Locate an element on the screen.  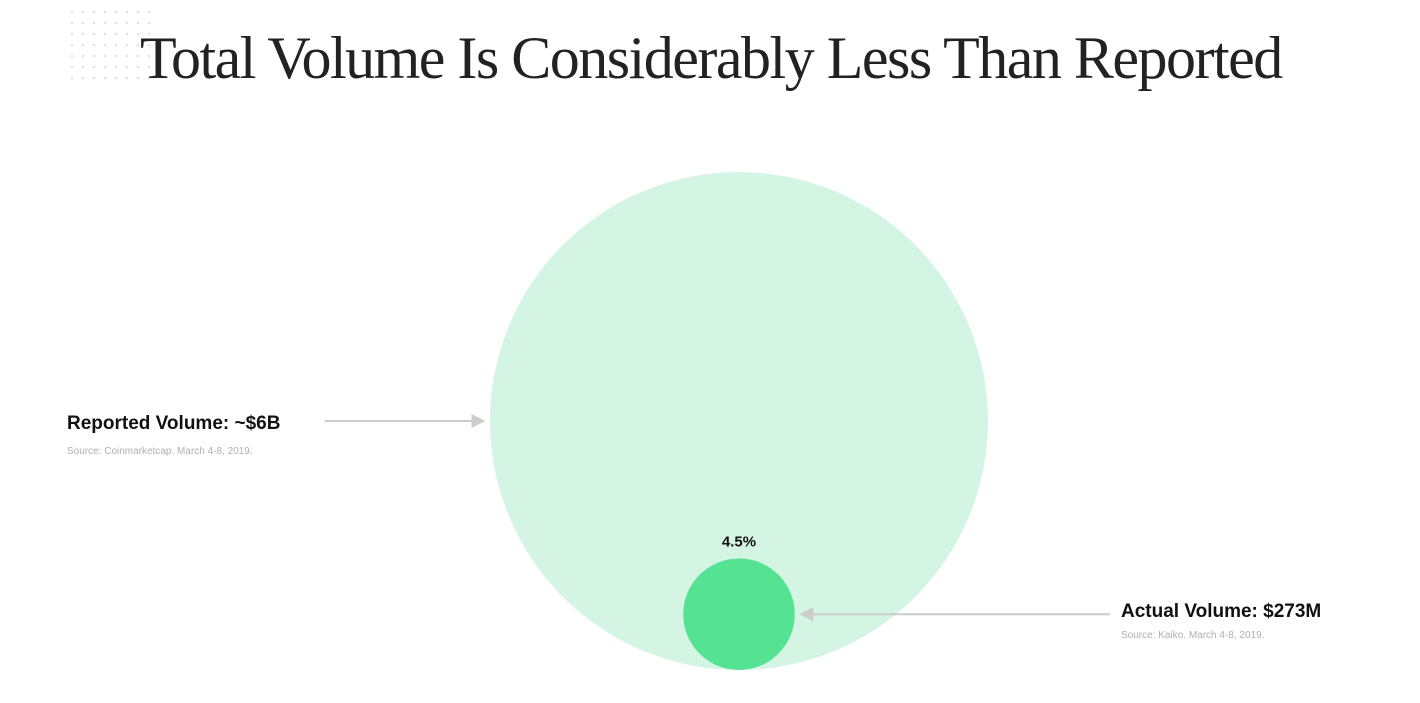
actual-volume-label: Actual Volume: $273M is located at coordinates (1221, 611).